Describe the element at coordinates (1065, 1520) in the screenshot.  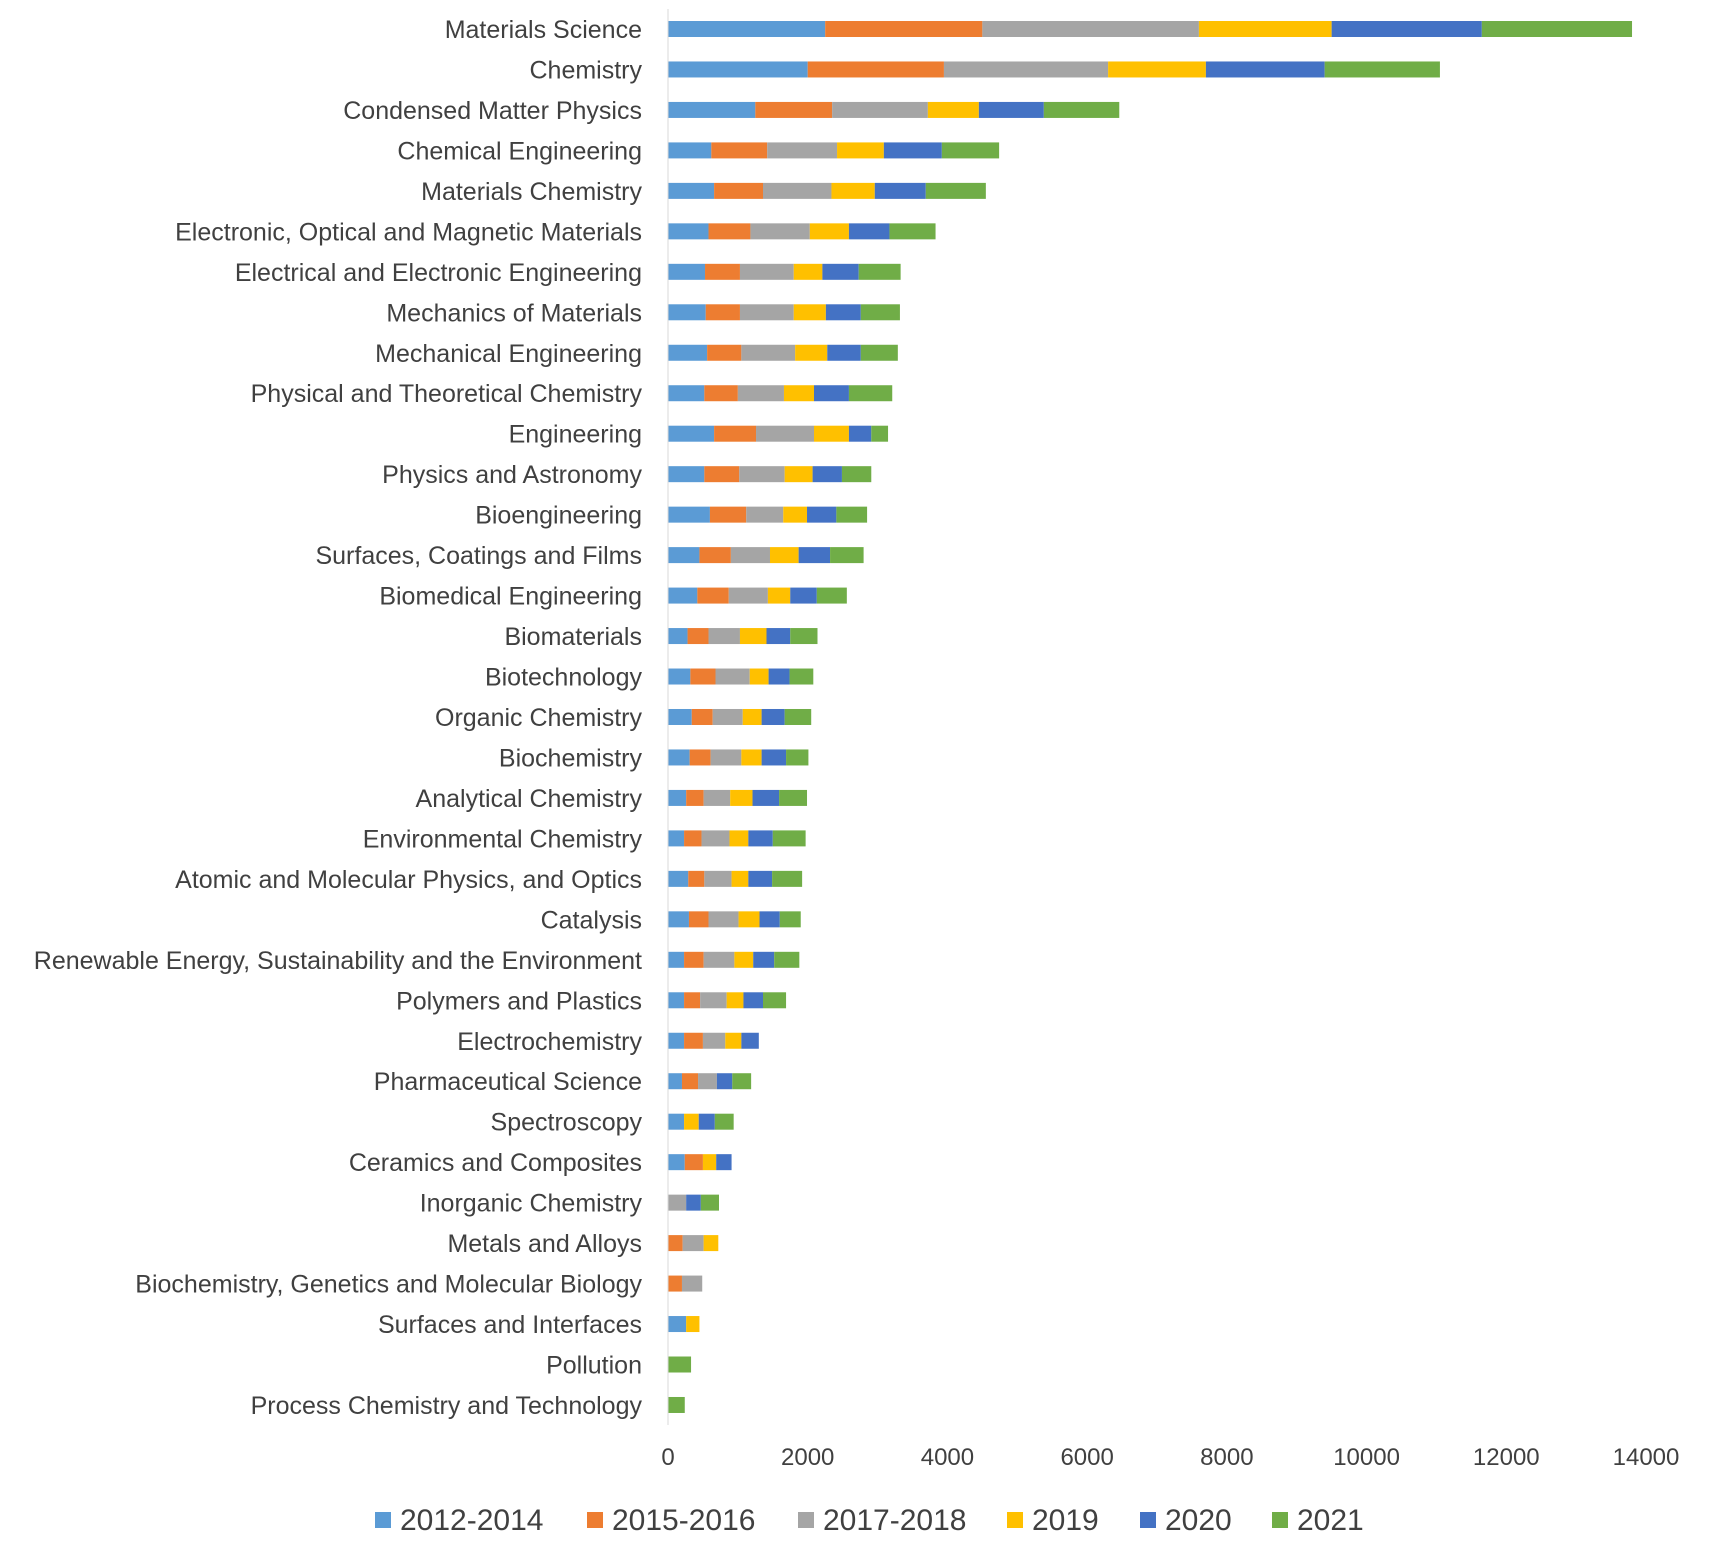
I see `legend-label: 2019` at that location.